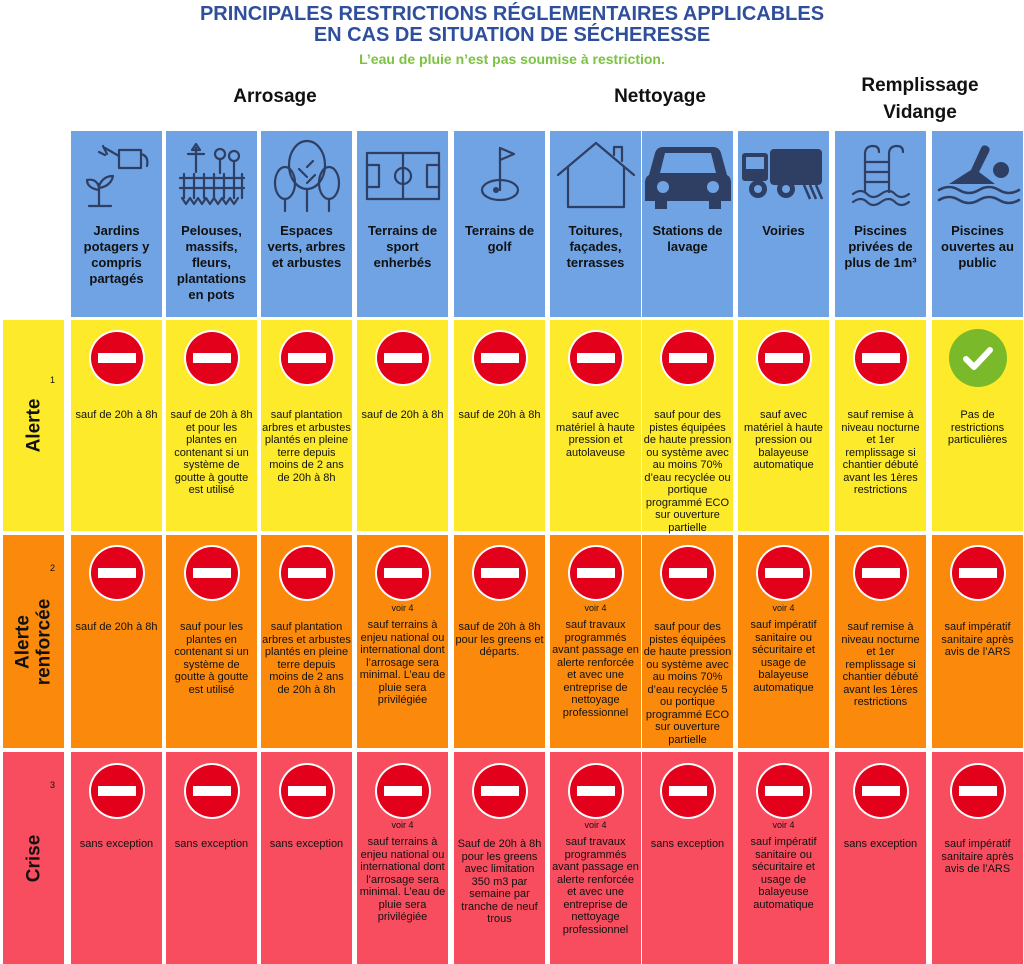 The image size is (1024, 964). Describe the element at coordinates (116, 254) in the screenshot. I see `column-label: Jardins potagers y compris partagés` at that location.